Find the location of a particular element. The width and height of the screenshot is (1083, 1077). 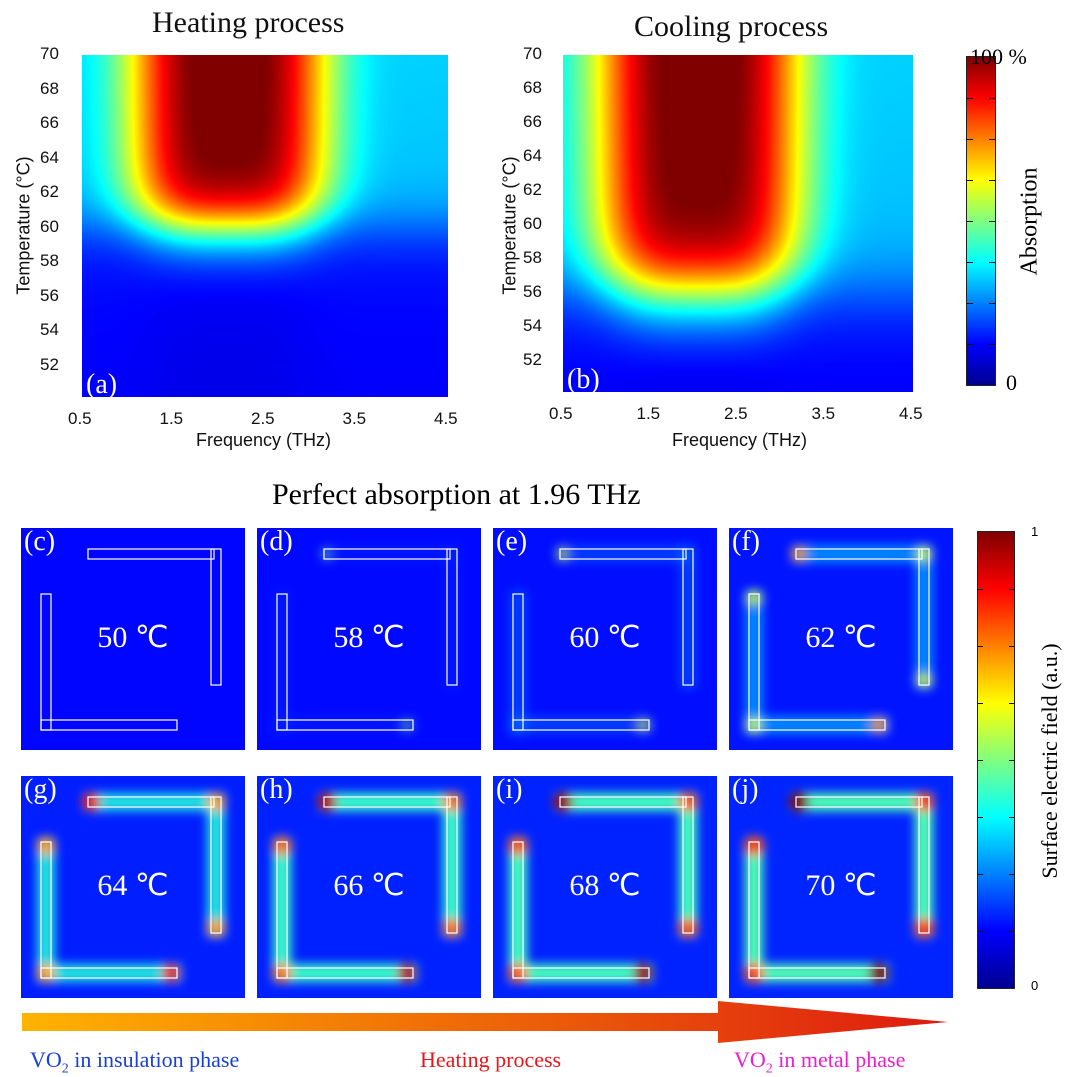

field-panel-temperature: 64 ℃ is located at coordinates (133, 885).